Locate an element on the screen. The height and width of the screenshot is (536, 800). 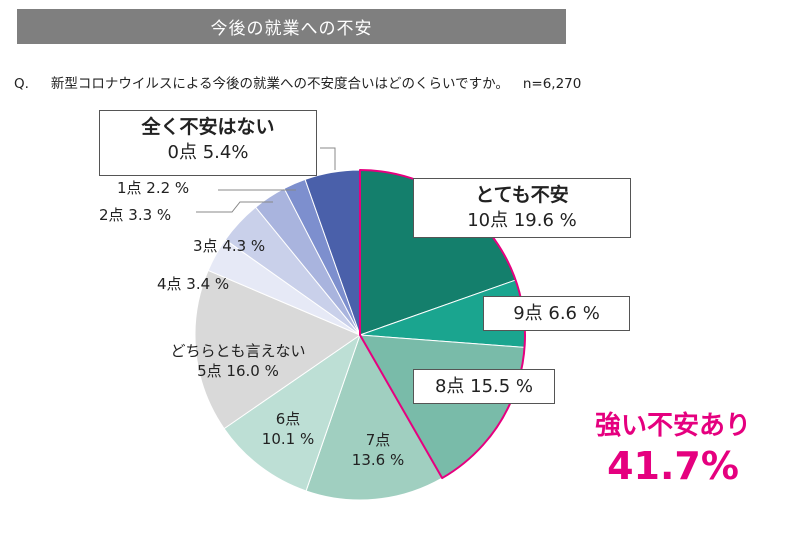
label-5pt-value: 5点 16.0 % is located at coordinates (238, 371).